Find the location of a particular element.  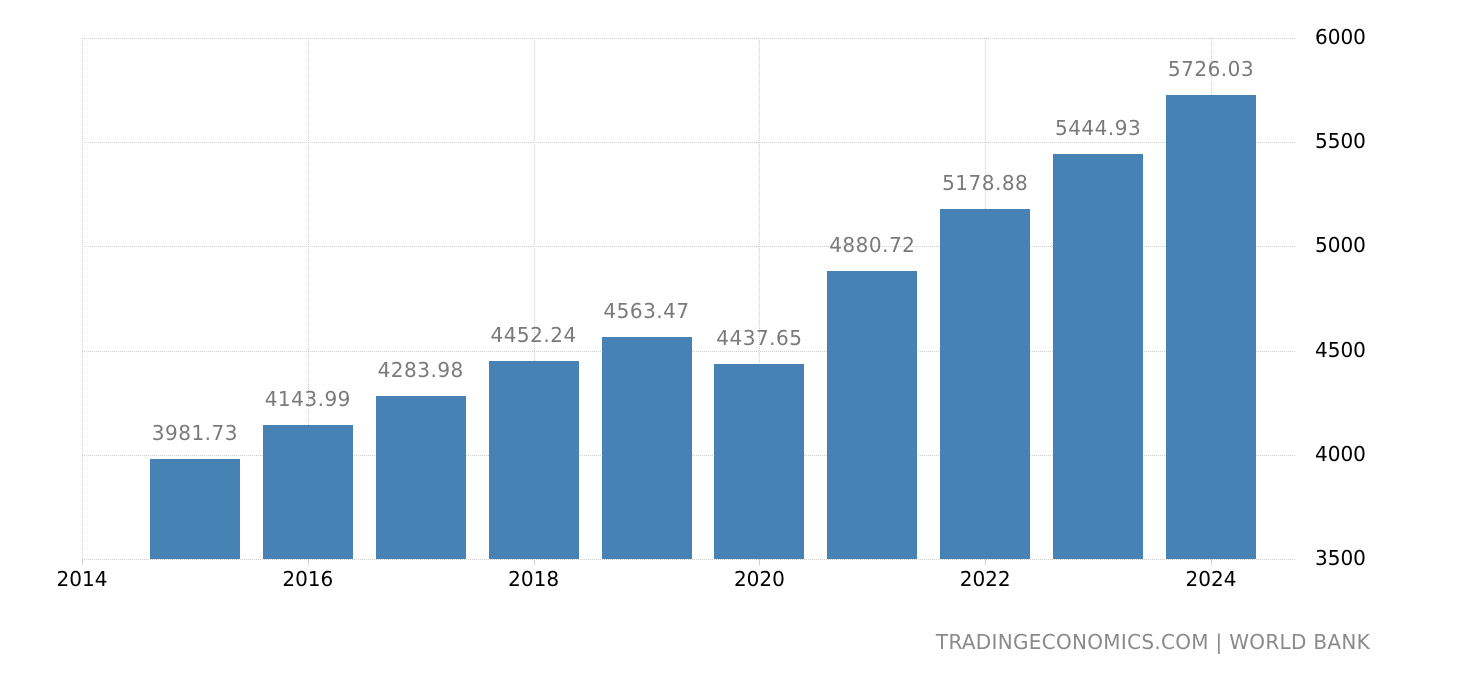

y-axis-tick-label: 4500 is located at coordinates (1340, 349).